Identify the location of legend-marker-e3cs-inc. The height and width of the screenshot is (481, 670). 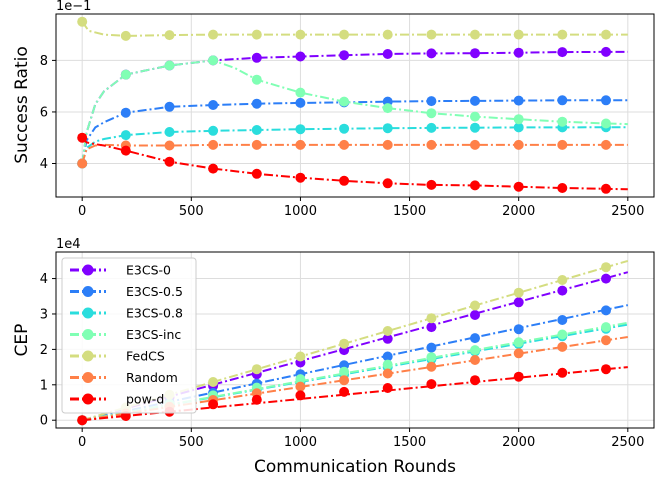
(88, 334).